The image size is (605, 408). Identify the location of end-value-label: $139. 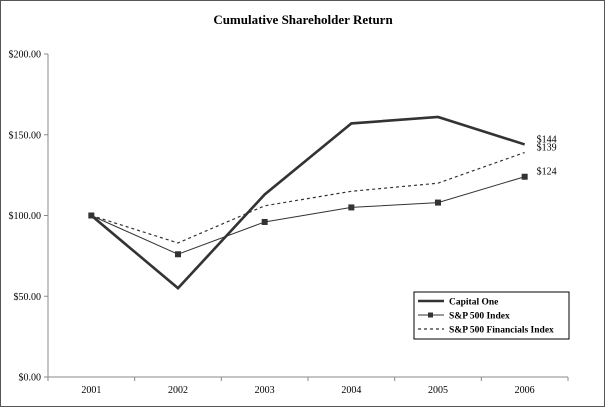
(547, 148).